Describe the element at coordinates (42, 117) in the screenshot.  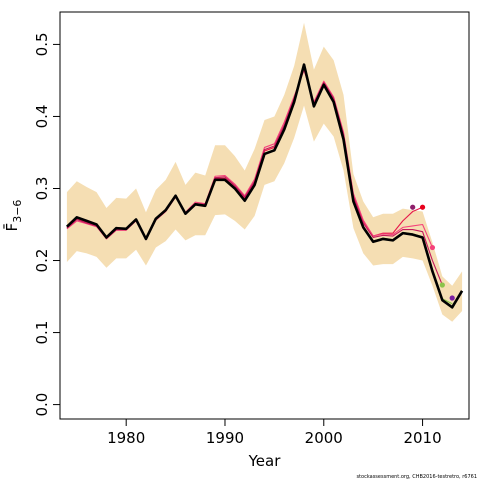
I see `y-tick-label: 0.4` at that location.